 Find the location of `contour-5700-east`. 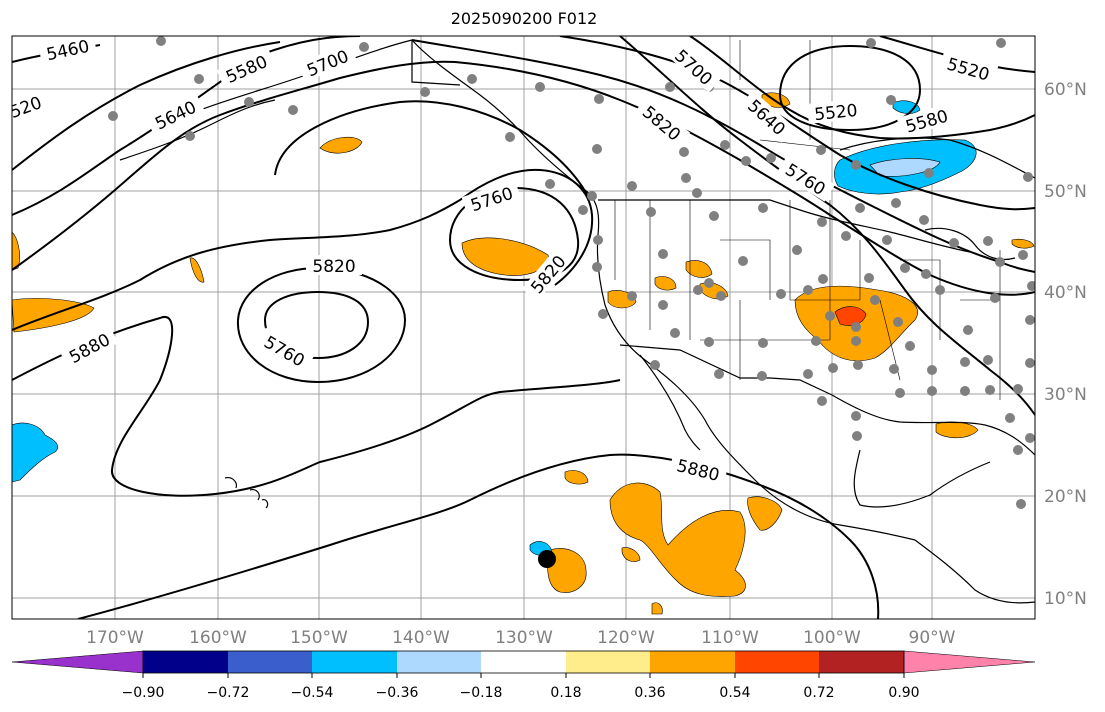

contour-5700-east is located at coordinates (797, 123).